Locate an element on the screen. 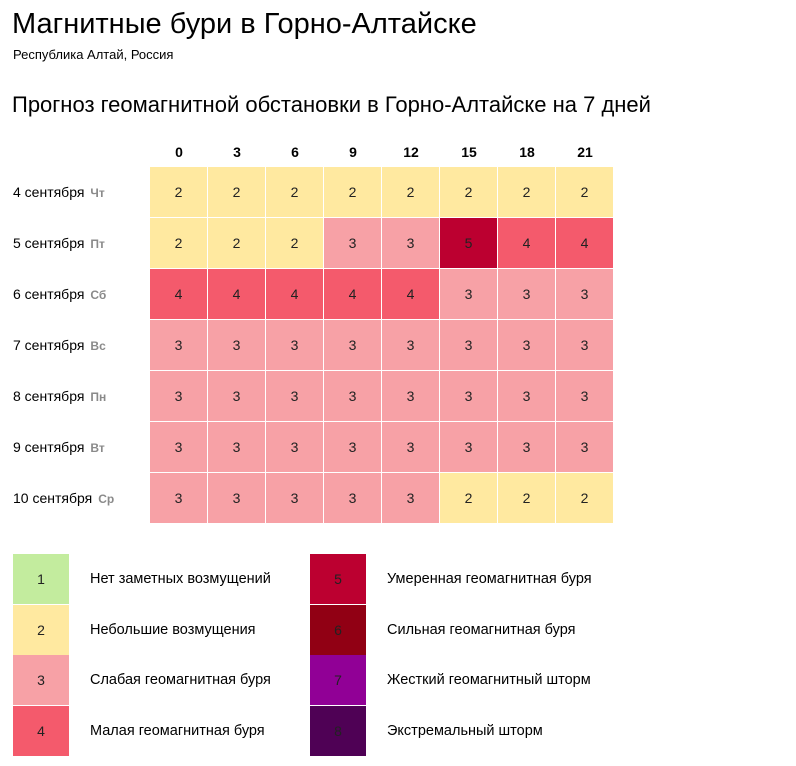 This screenshot has height=766, width=796. legend-swatch: 5 is located at coordinates (338, 579).